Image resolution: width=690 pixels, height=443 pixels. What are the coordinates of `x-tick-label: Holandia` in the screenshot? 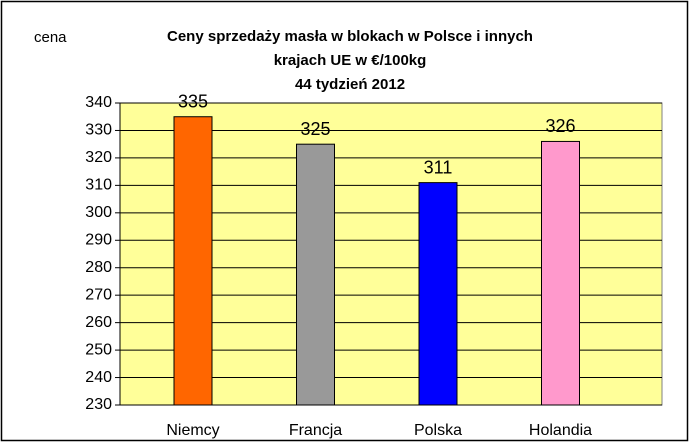 It's located at (560, 430).